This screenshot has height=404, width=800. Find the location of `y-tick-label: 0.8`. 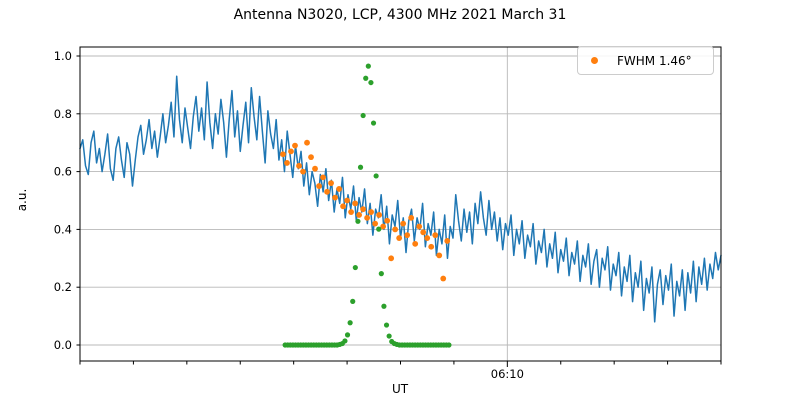

y-tick-label: 0.8 is located at coordinates (63, 114).